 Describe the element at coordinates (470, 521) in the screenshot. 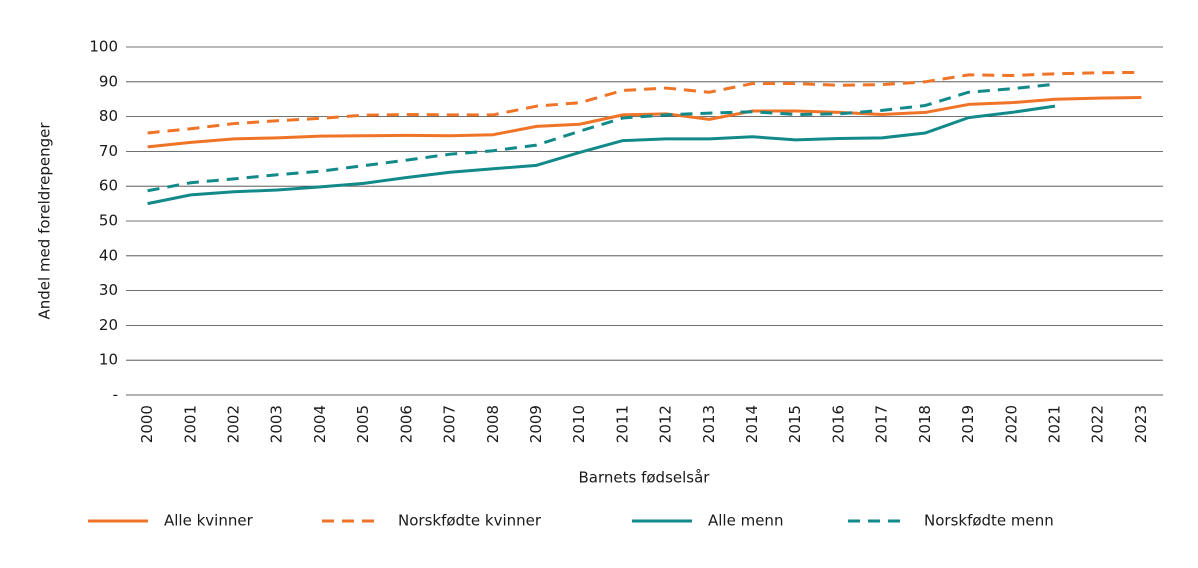

I see `legend-label: Norskfødte kvinner` at that location.